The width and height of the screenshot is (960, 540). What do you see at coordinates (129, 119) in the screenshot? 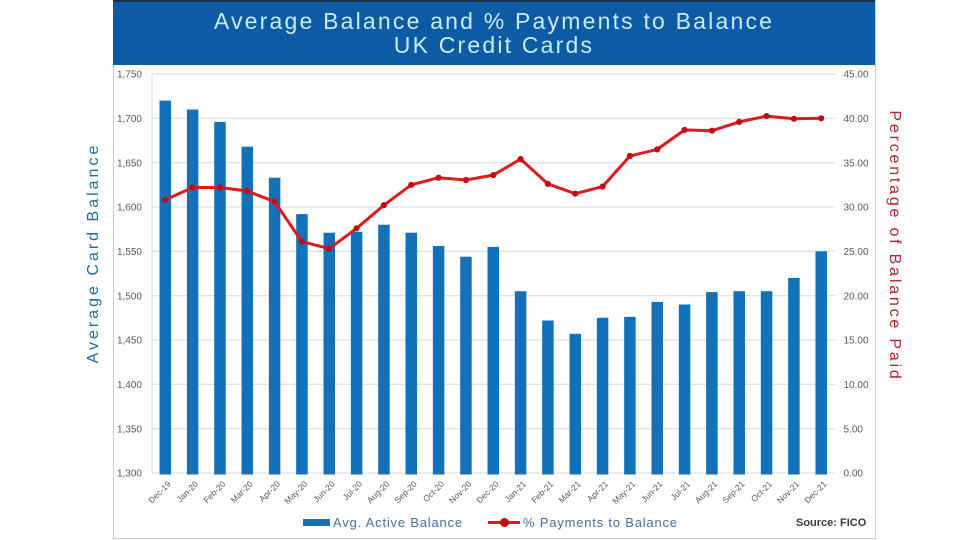
I see `svg-text: 1,700` at bounding box center [129, 119].